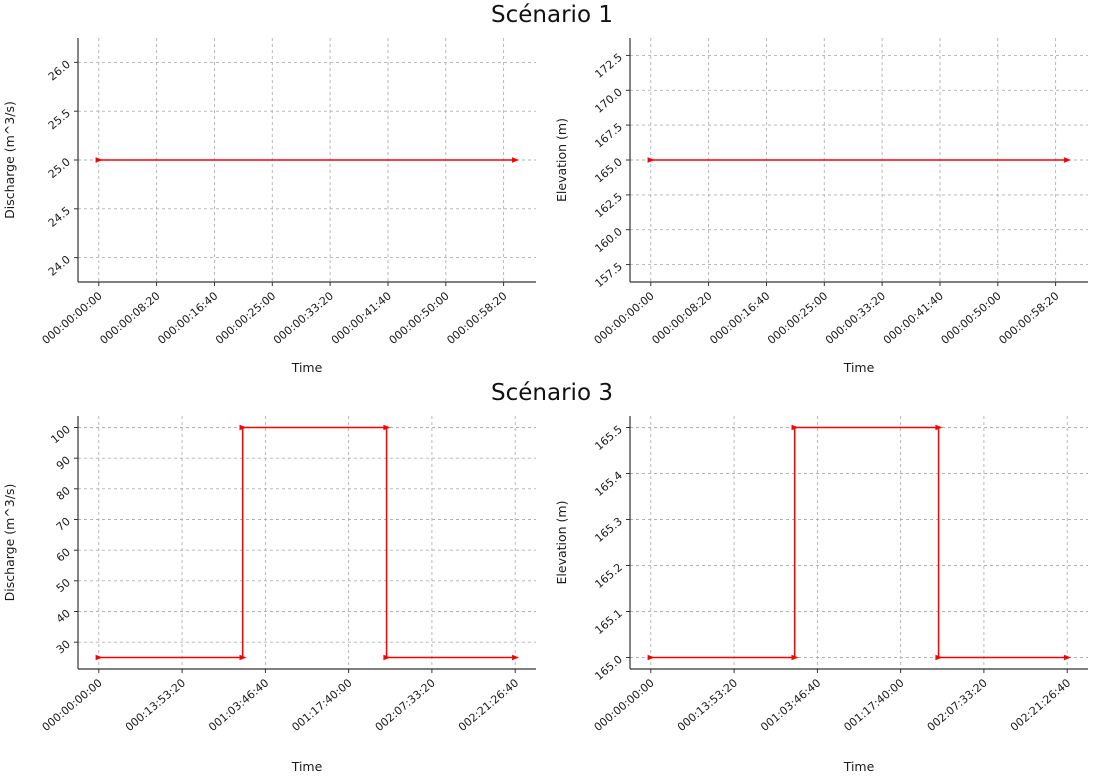 The width and height of the screenshot is (1104, 777). What do you see at coordinates (63, 616) in the screenshot?
I see `y-tick-label: 40` at bounding box center [63, 616].